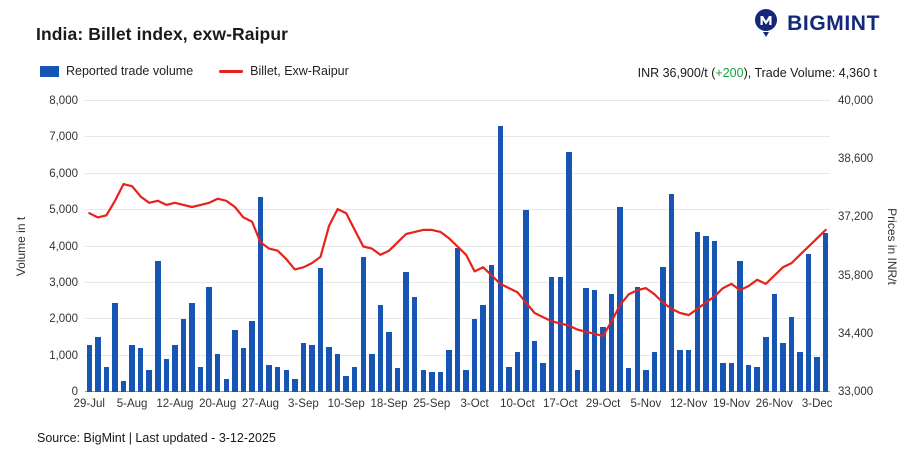  I want to click on x-tick-label: 17-Oct, so click(560, 404).